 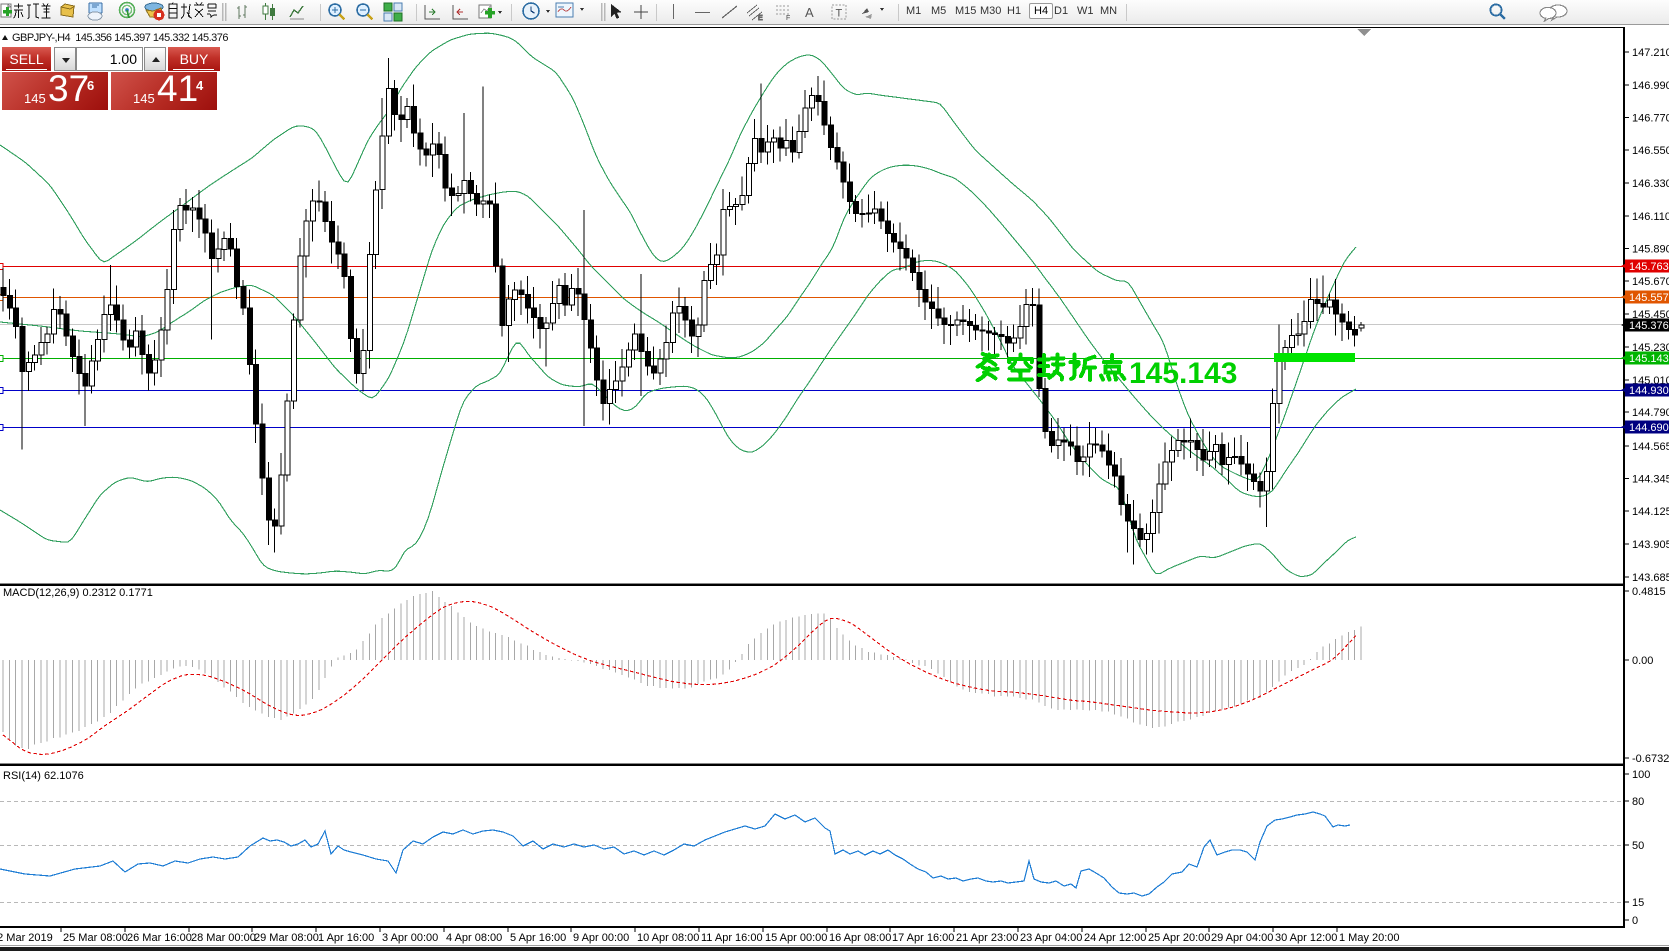 What do you see at coordinates (1115, 938) in the screenshot?
I see `svg-text: 24 Apr 12:00` at bounding box center [1115, 938].